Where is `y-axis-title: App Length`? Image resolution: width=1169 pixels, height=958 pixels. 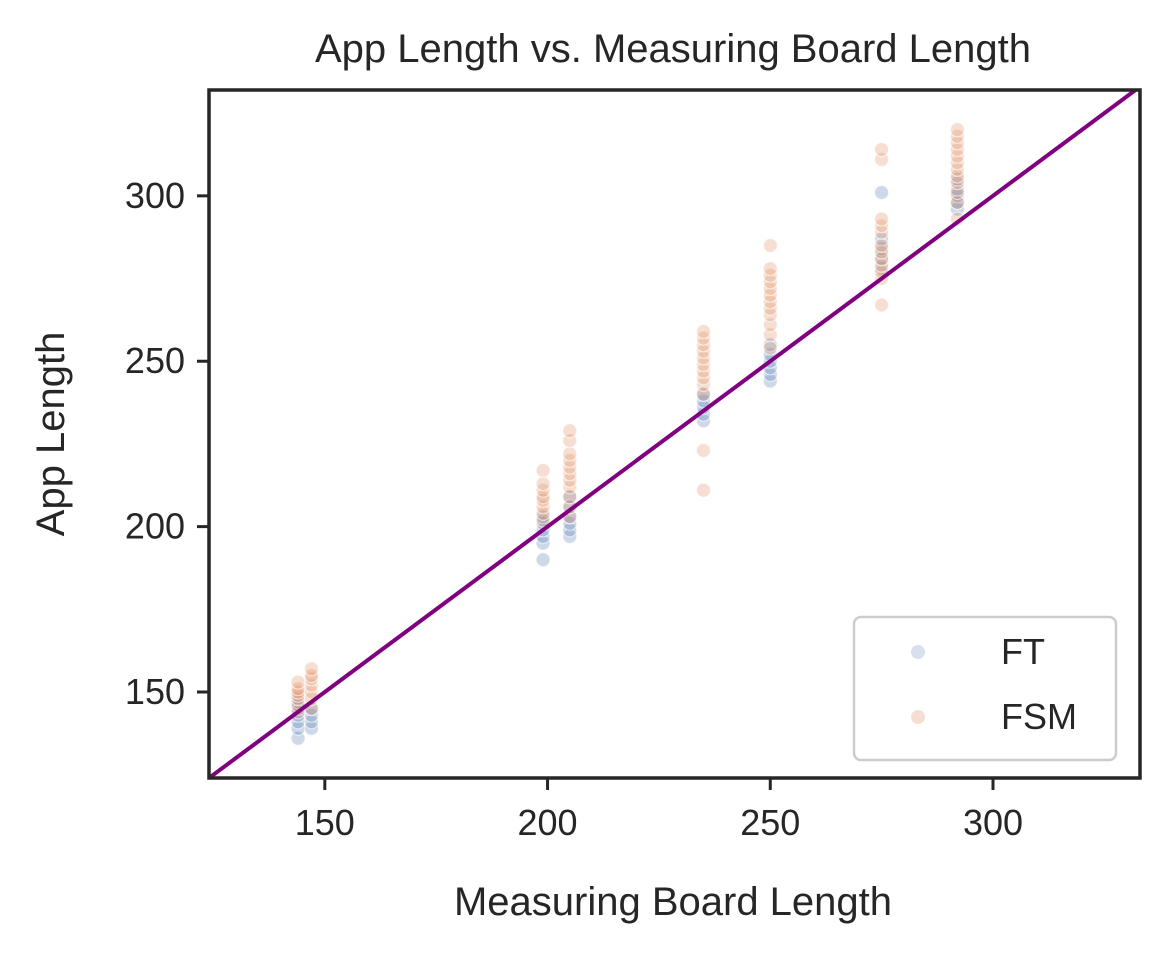 y-axis-title: App Length is located at coordinates (51, 434).